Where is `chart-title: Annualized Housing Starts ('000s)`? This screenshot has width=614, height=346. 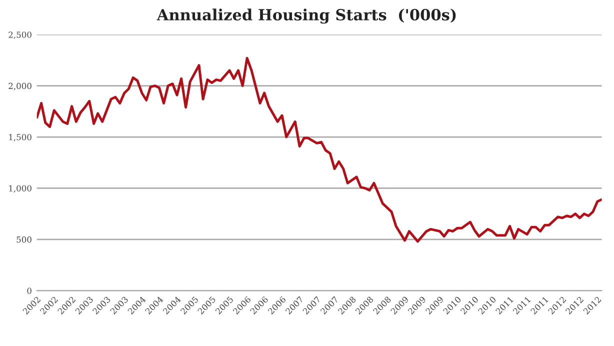 chart-title: Annualized Housing Starts ('000s) is located at coordinates (306, 16).